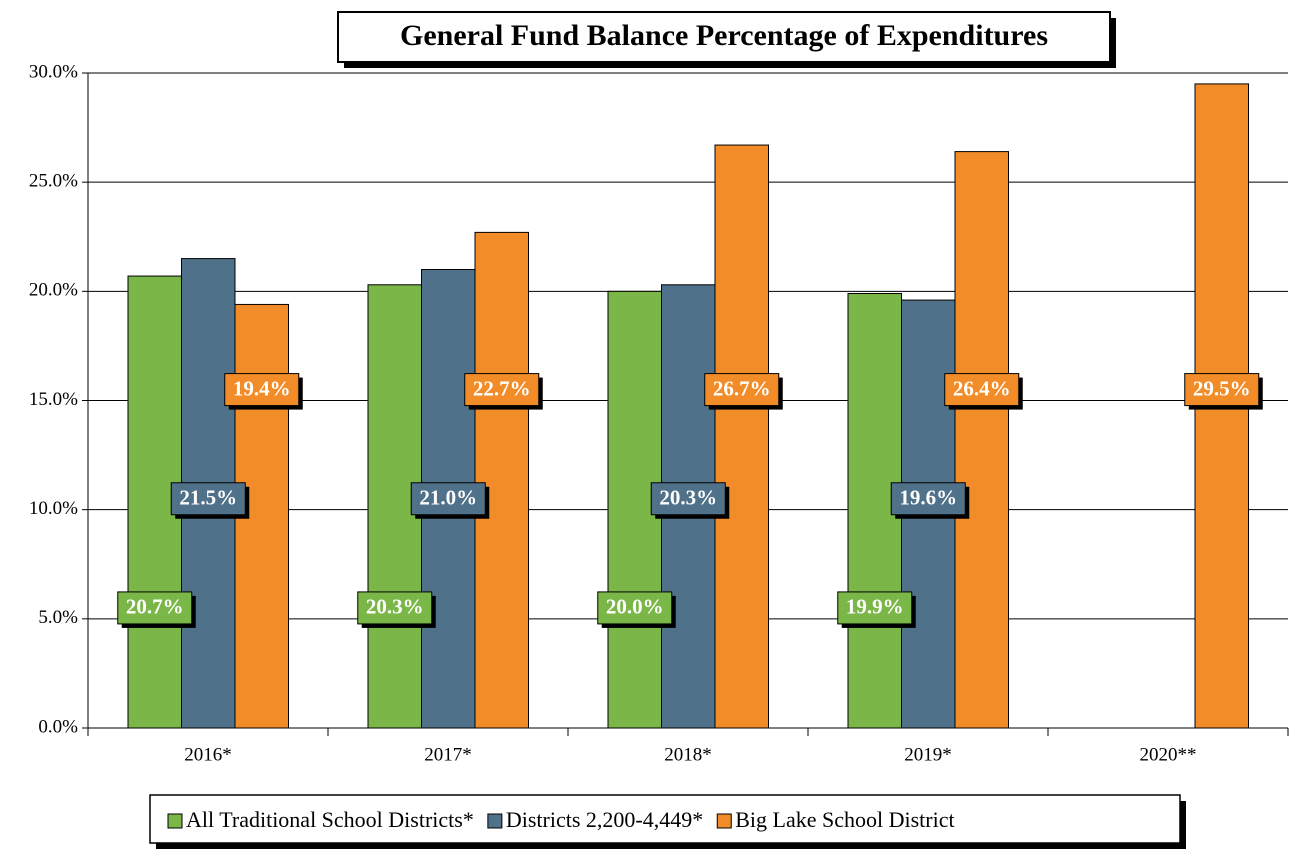  I want to click on value-label: 21.5%, so click(208, 498).